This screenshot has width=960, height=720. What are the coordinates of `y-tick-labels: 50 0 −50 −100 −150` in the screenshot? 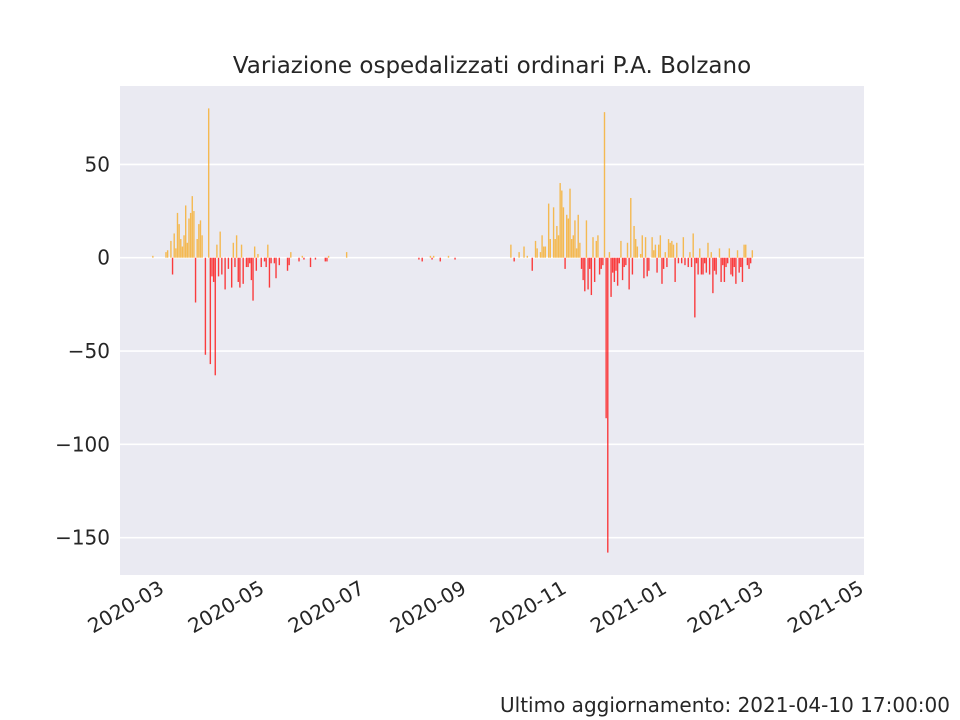 It's located at (82, 350).